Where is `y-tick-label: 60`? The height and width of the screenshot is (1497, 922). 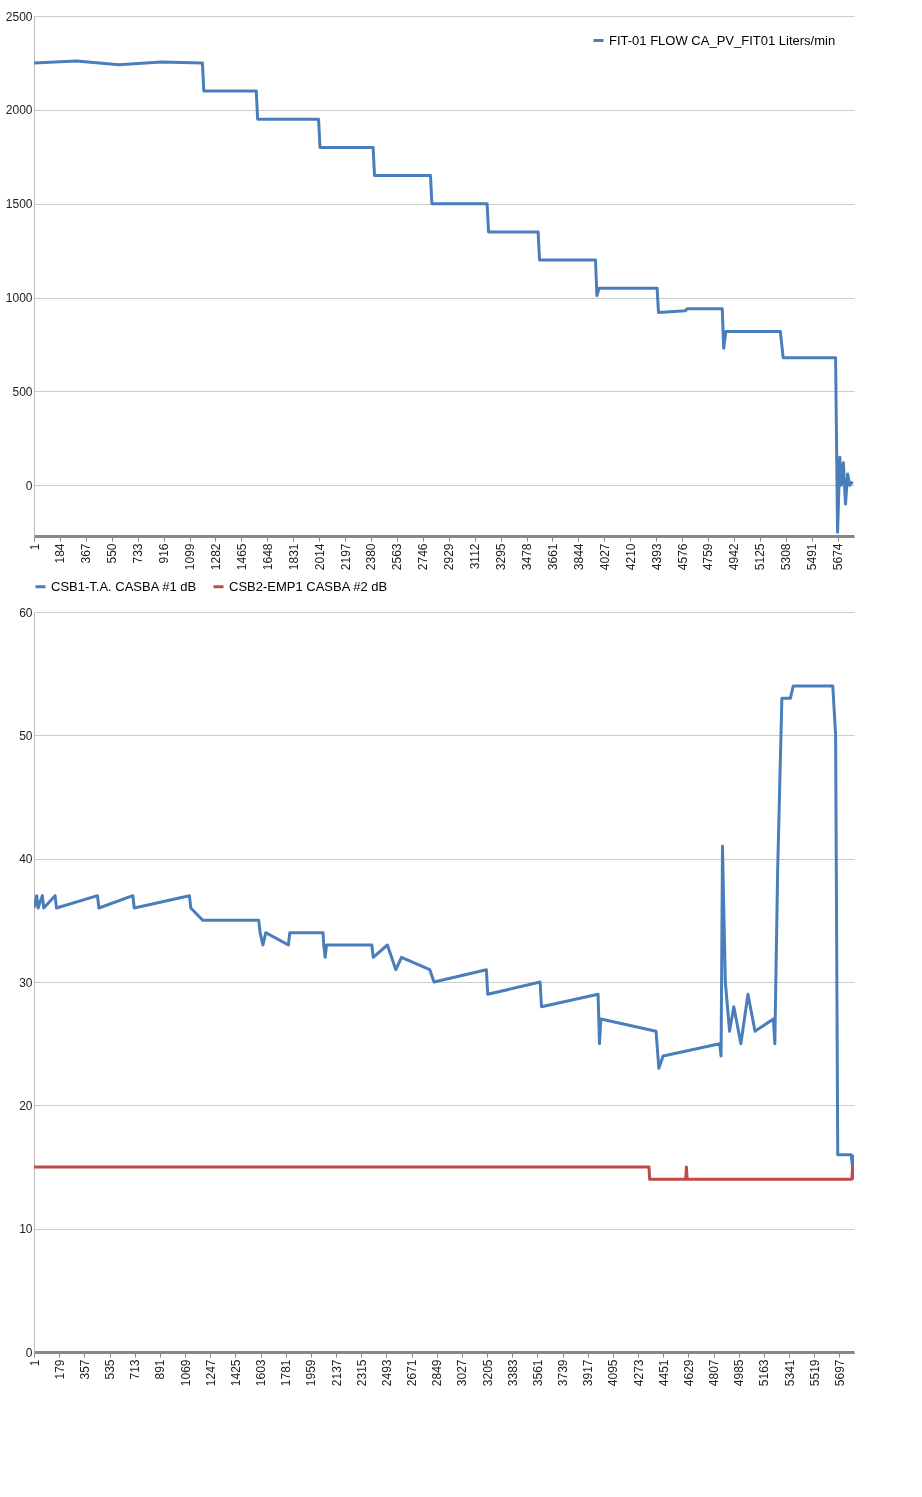
y-tick-label: 60 is located at coordinates (26, 612).